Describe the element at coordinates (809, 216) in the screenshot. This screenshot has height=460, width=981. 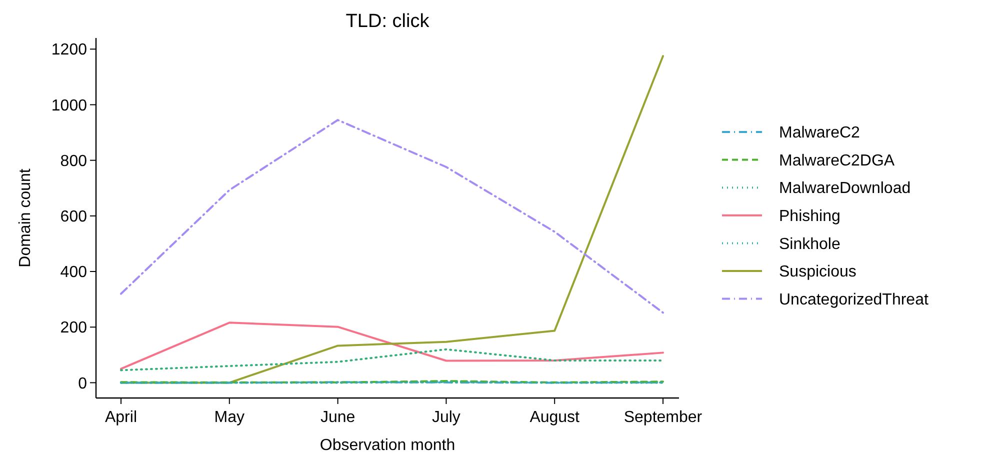
I see `legend-label: Phishing` at that location.